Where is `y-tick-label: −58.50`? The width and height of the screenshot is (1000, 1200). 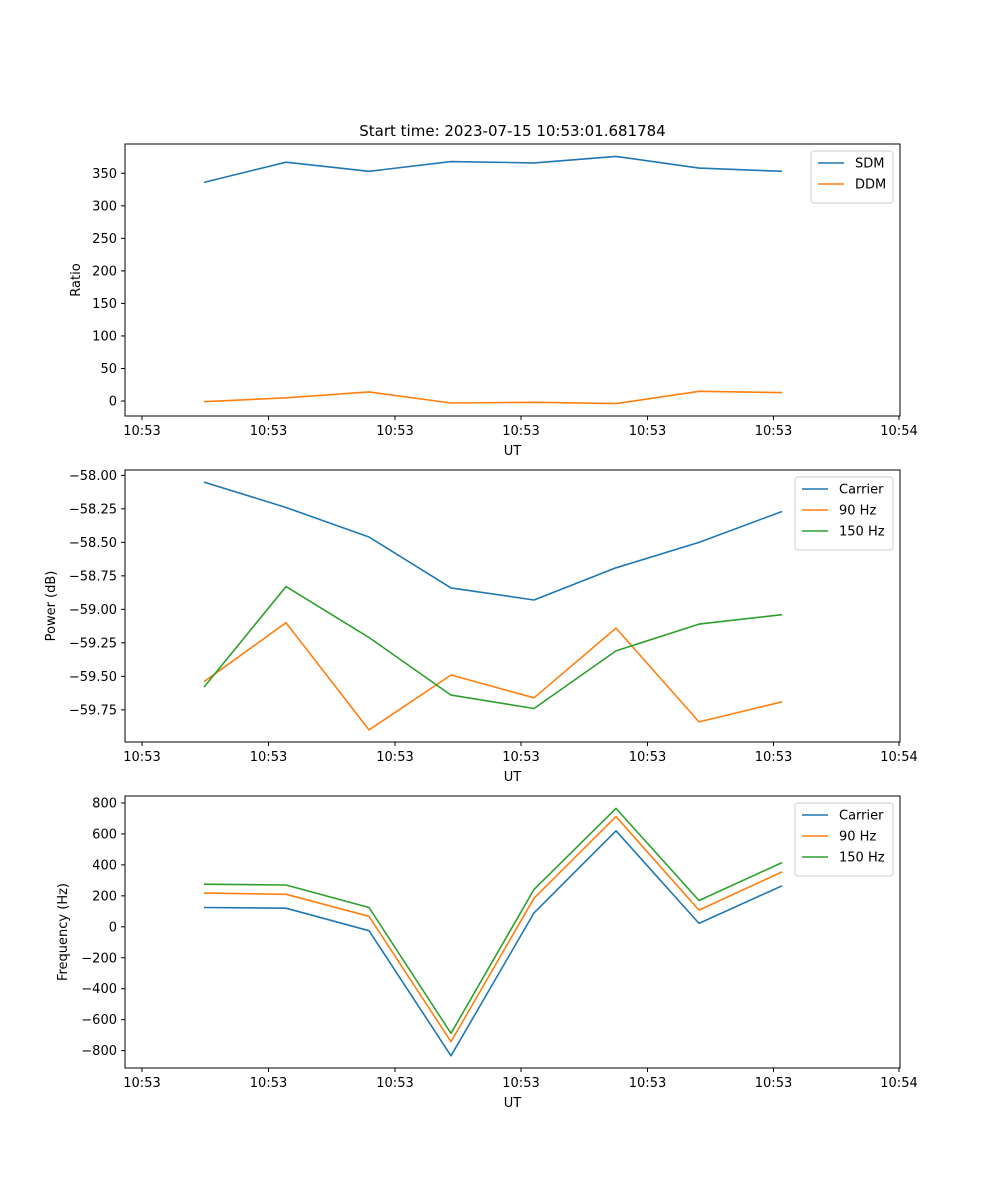
y-tick-label: −58.50 is located at coordinates (93, 543).